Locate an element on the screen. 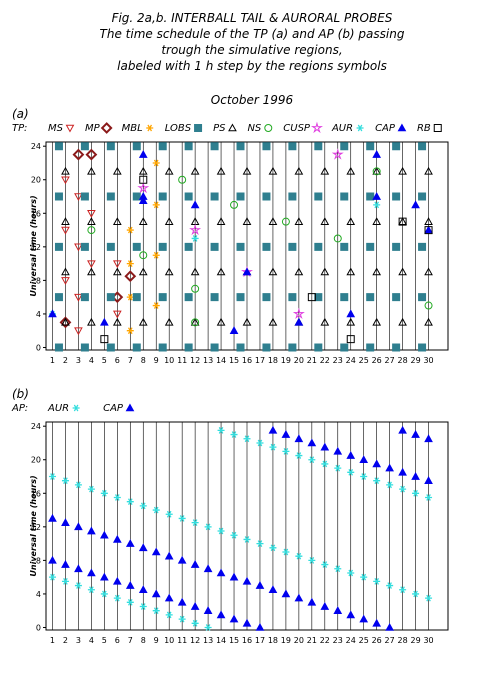  y-tick-label: 12 is located at coordinates (36, 247).